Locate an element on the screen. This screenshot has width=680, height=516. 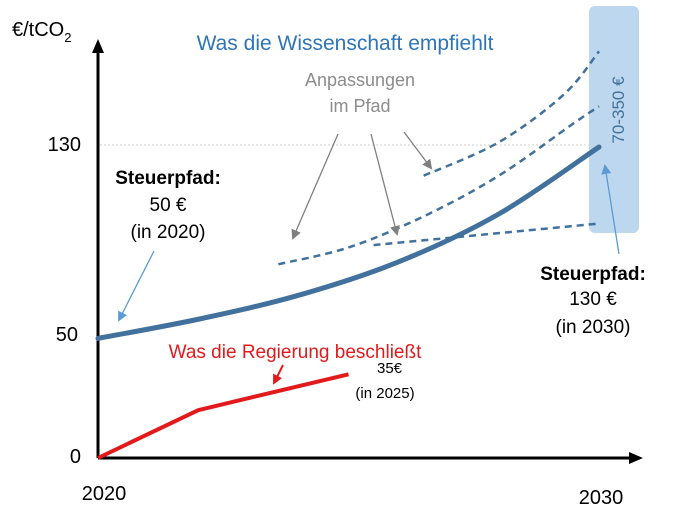
range-label: 70-350 € is located at coordinates (618, 110).